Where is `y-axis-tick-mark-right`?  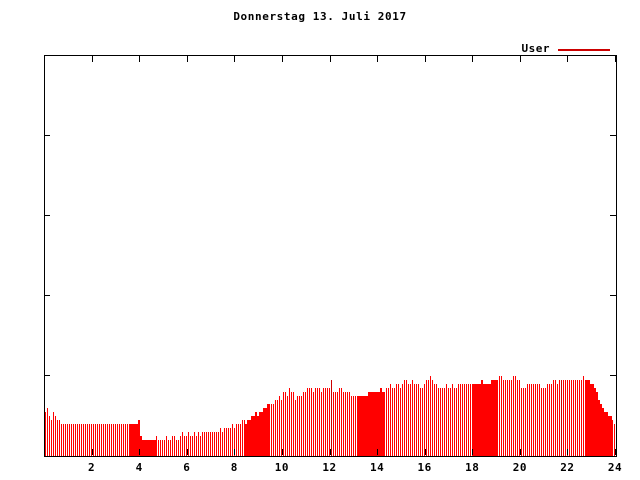
y-axis-tick-mark-right is located at coordinates (613, 295).